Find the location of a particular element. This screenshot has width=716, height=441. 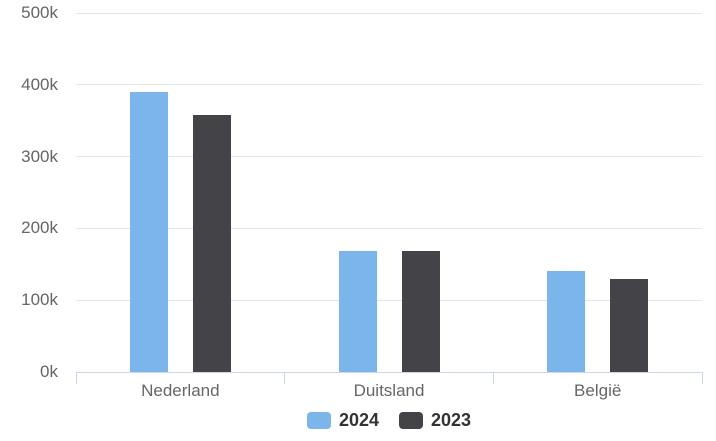

x-axis-category-label: België is located at coordinates (598, 390).